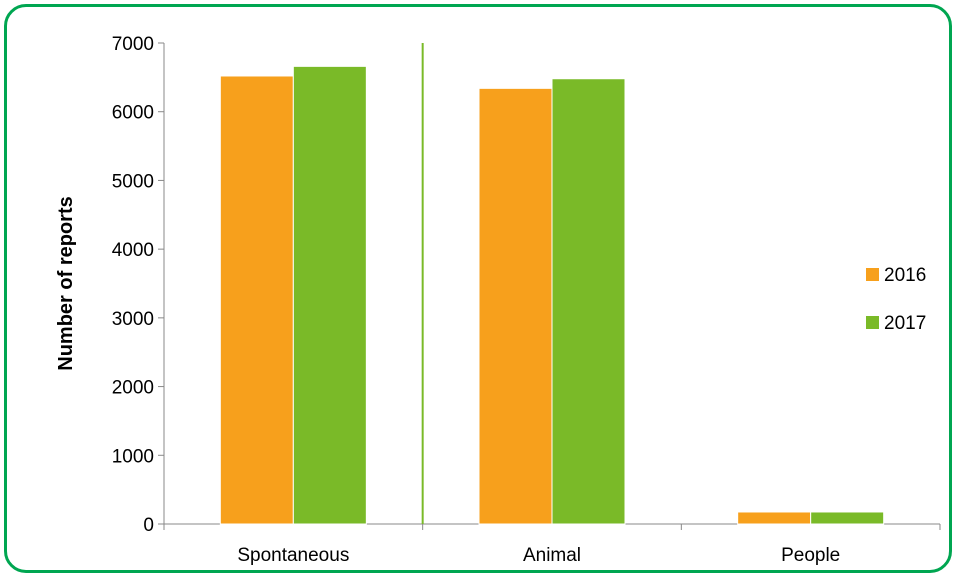 Image resolution: width=962 pixels, height=583 pixels. I want to click on bar-2016-people, so click(774, 518).